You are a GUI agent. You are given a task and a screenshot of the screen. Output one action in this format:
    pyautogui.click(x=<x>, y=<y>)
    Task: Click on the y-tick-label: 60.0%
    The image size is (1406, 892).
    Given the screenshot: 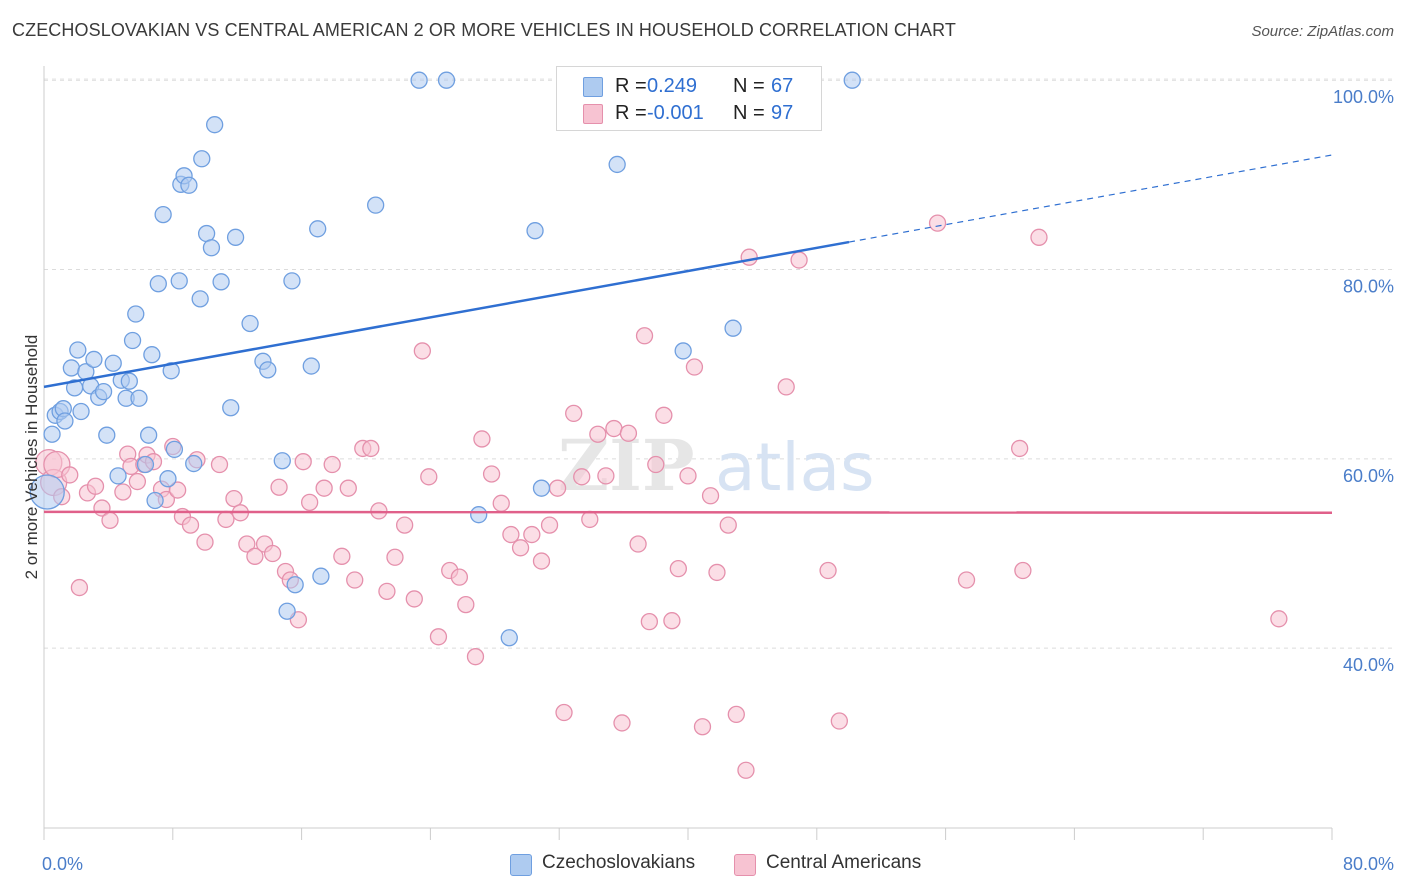 What is the action you would take?
    pyautogui.click(x=1368, y=476)
    